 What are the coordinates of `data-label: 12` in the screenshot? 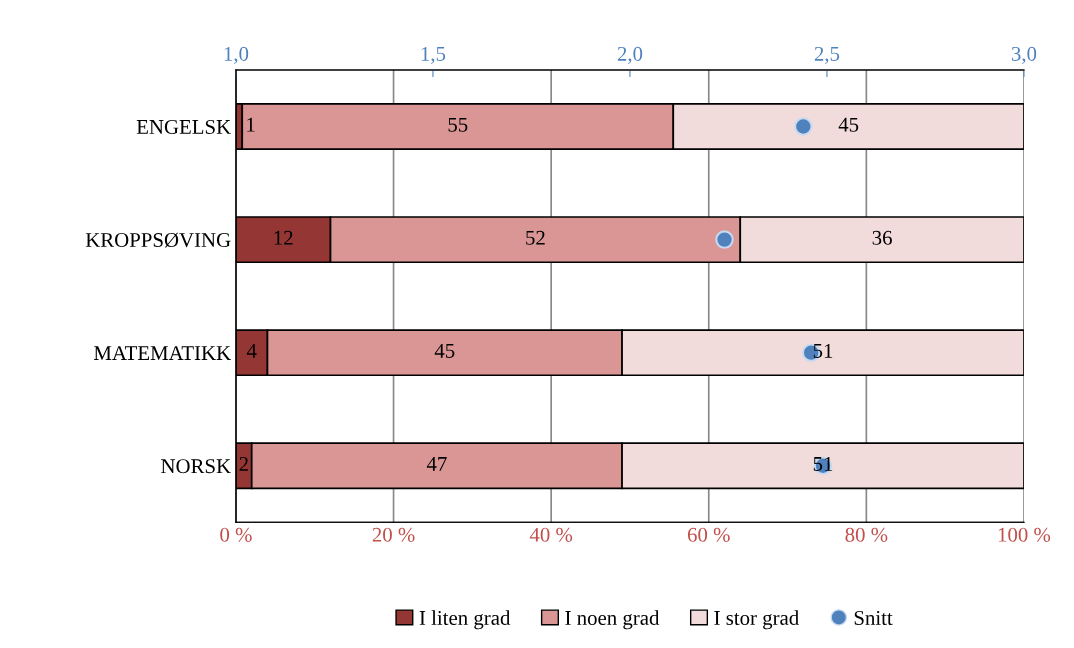 It's located at (283, 237).